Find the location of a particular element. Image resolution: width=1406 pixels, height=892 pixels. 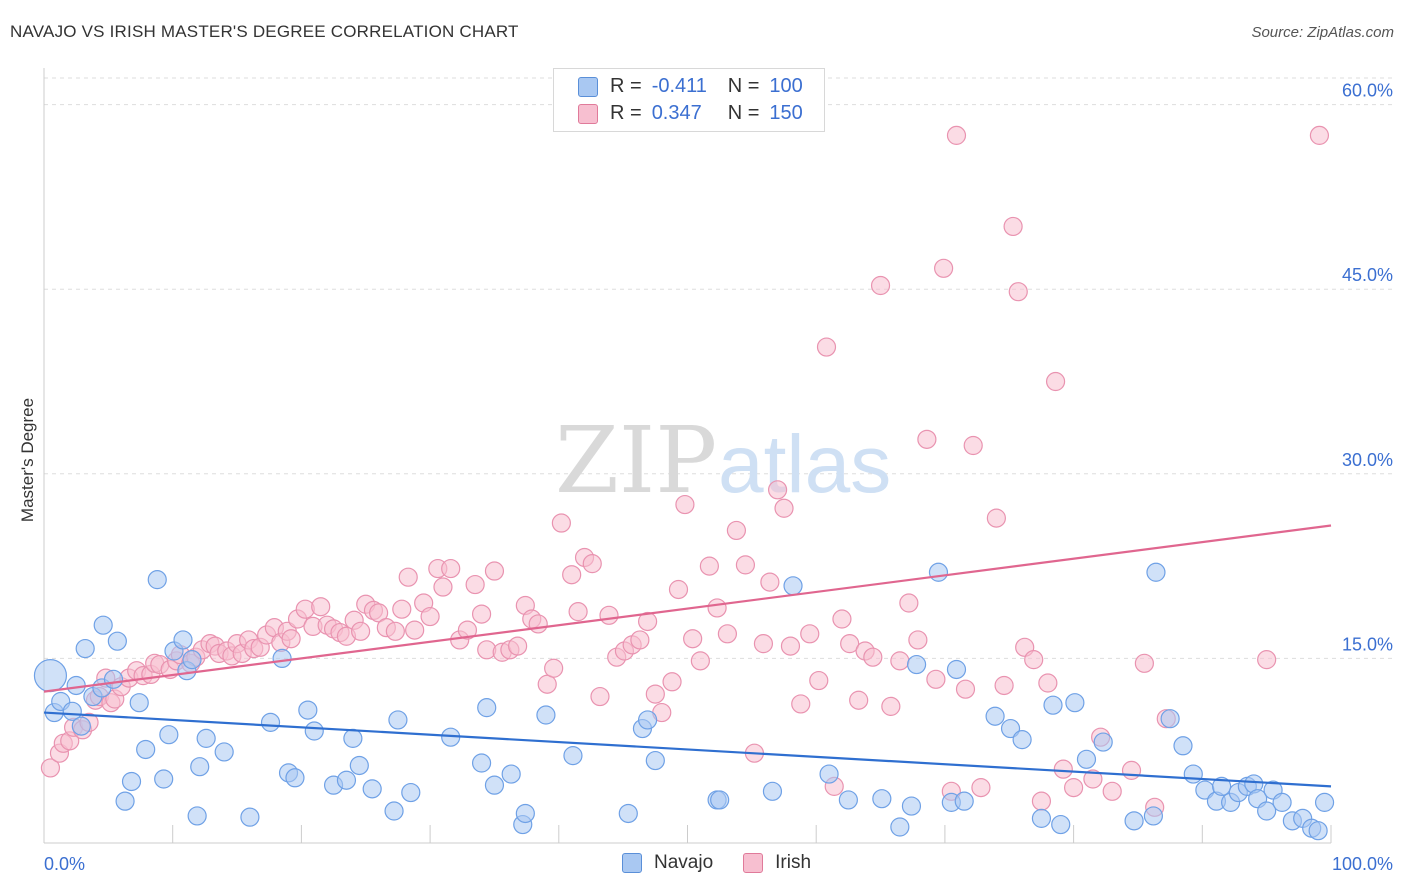

bottom-legend-label-navajo: Navajo is located at coordinates (684, 862).